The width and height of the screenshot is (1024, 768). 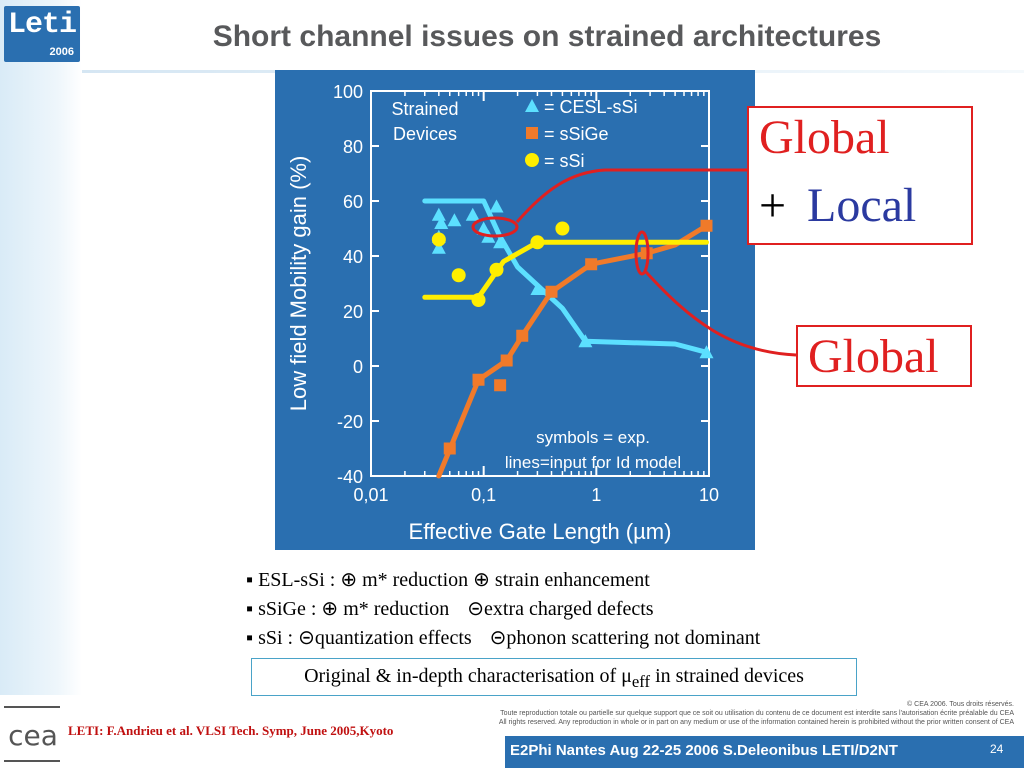 What do you see at coordinates (348, 92) in the screenshot?
I see `y-tick-label: 100` at bounding box center [348, 92].